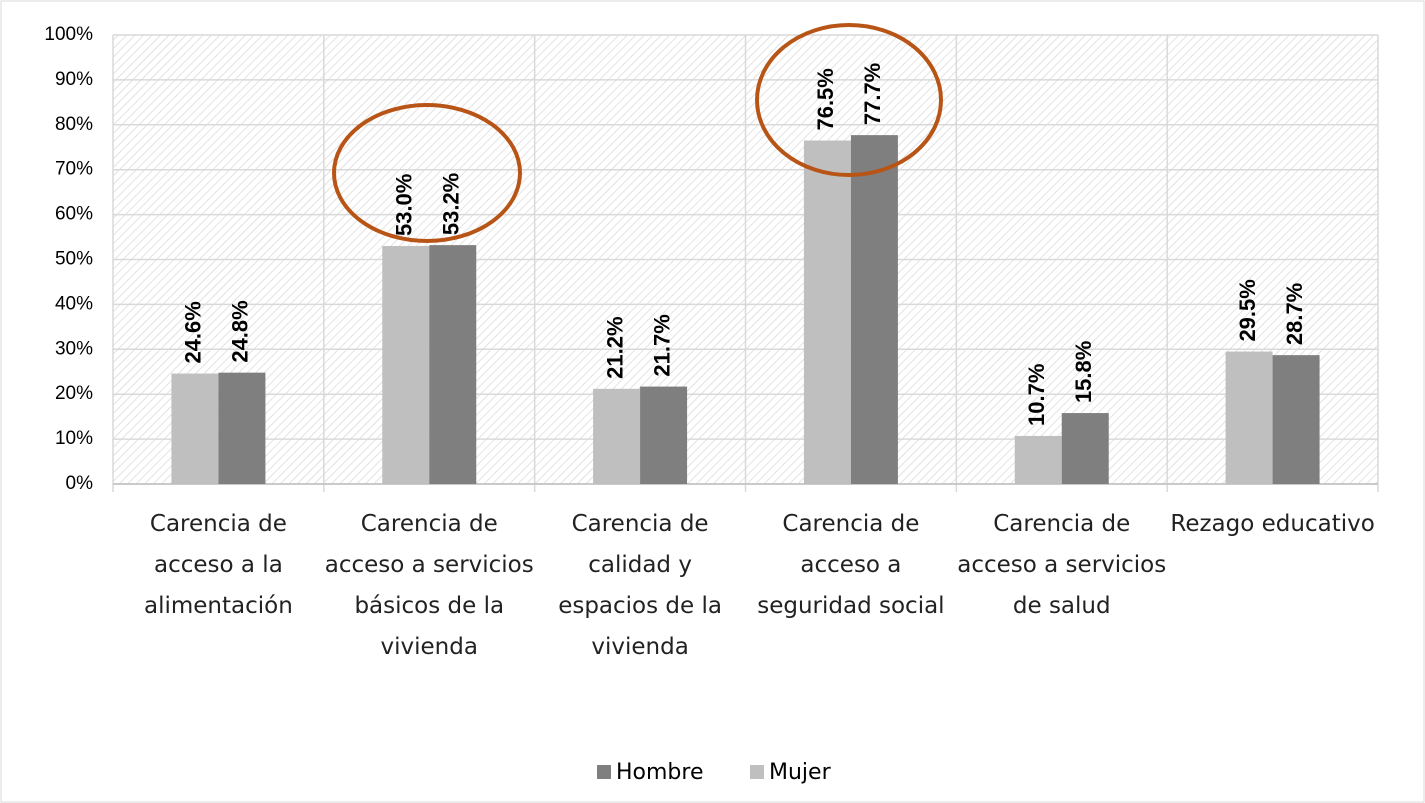  Describe the element at coordinates (74, 124) in the screenshot. I see `y-tick-label: 80%` at that location.